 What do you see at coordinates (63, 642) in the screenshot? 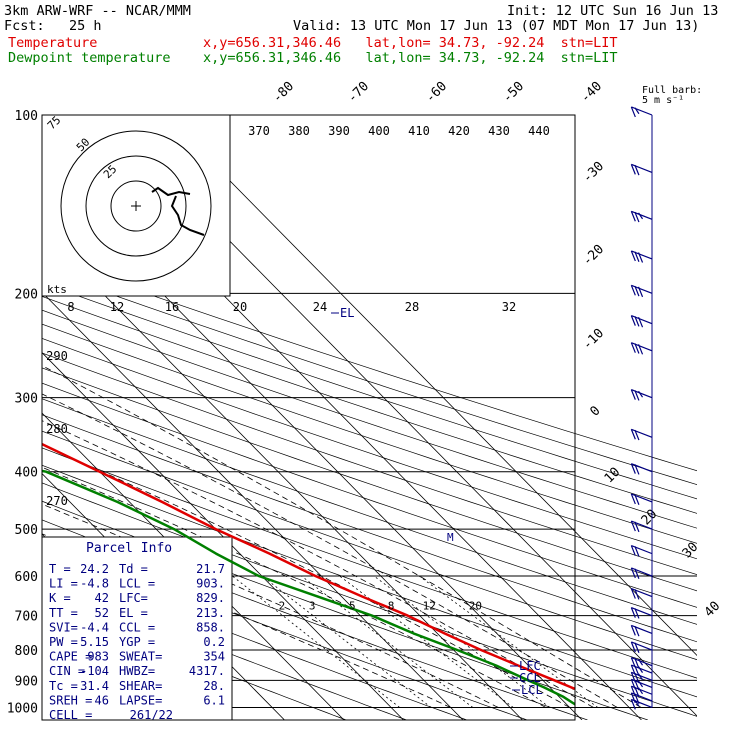
I see `parcel-info-cell: PW =` at bounding box center [63, 642].